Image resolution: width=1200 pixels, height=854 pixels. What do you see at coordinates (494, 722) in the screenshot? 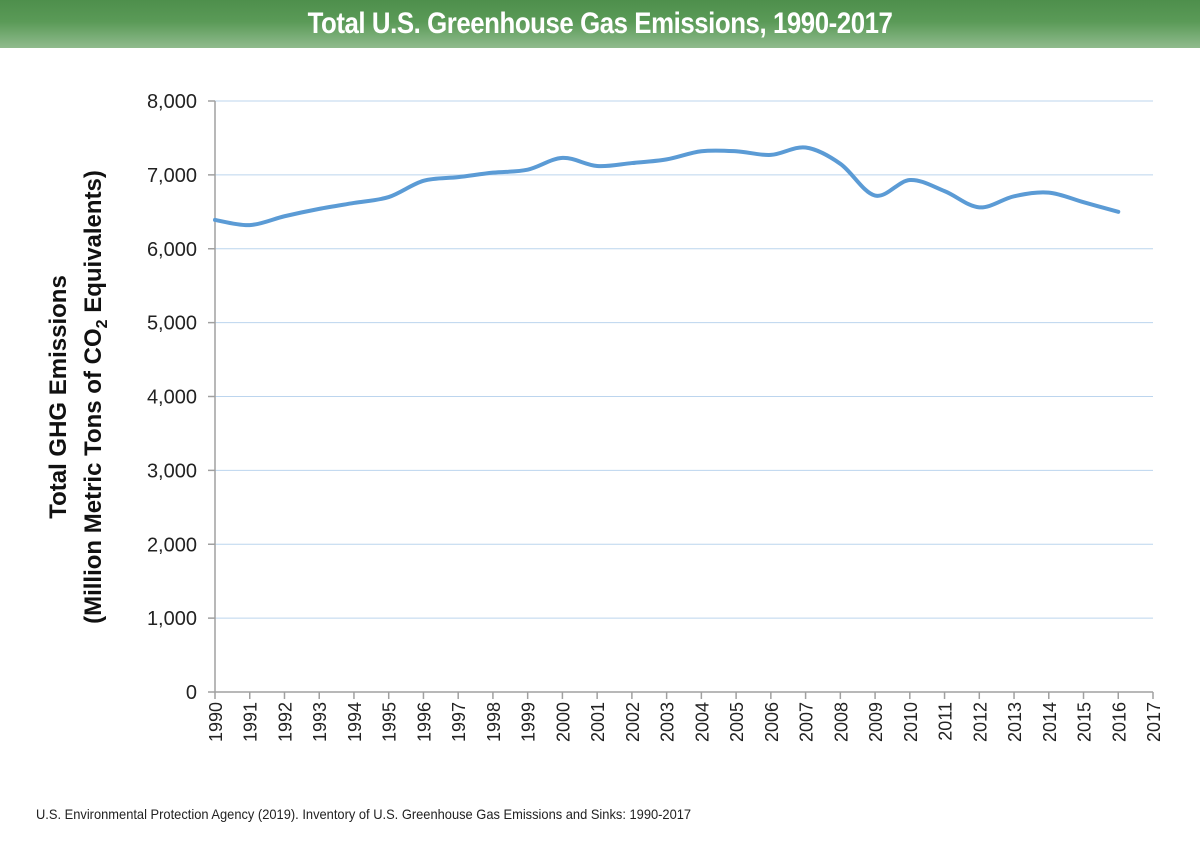
I see `x-tick-label: 1998` at bounding box center [494, 722].